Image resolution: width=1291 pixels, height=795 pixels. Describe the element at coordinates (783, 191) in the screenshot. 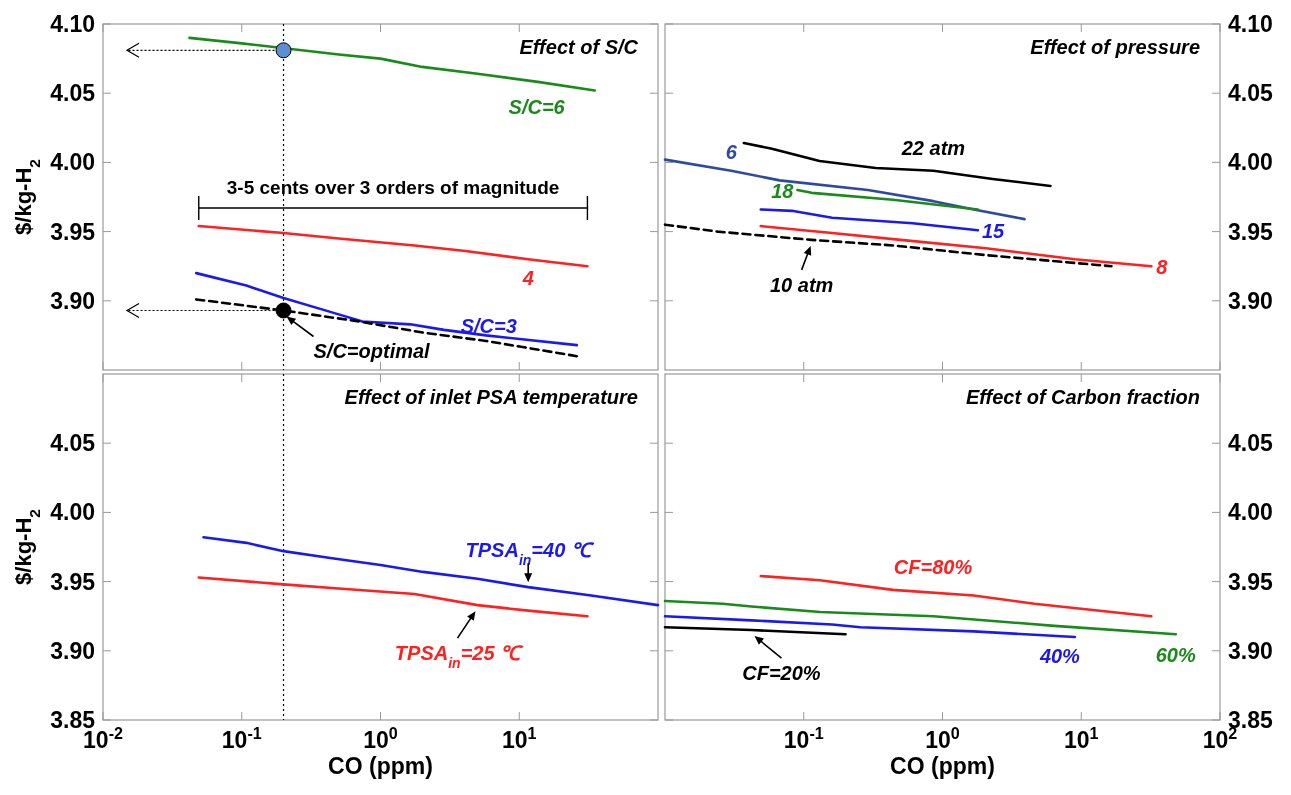

I see `series-label: 18` at that location.